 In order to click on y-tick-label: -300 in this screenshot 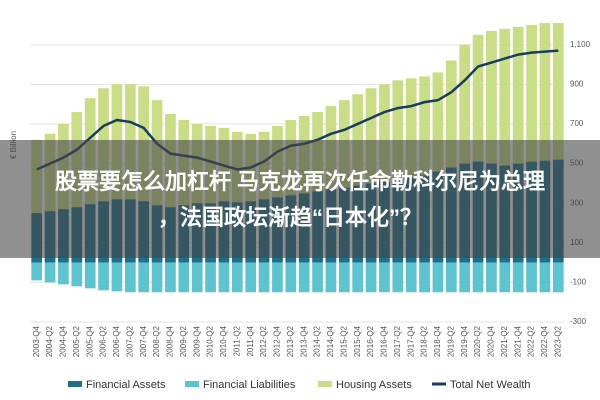, I will do `click(578, 321)`.